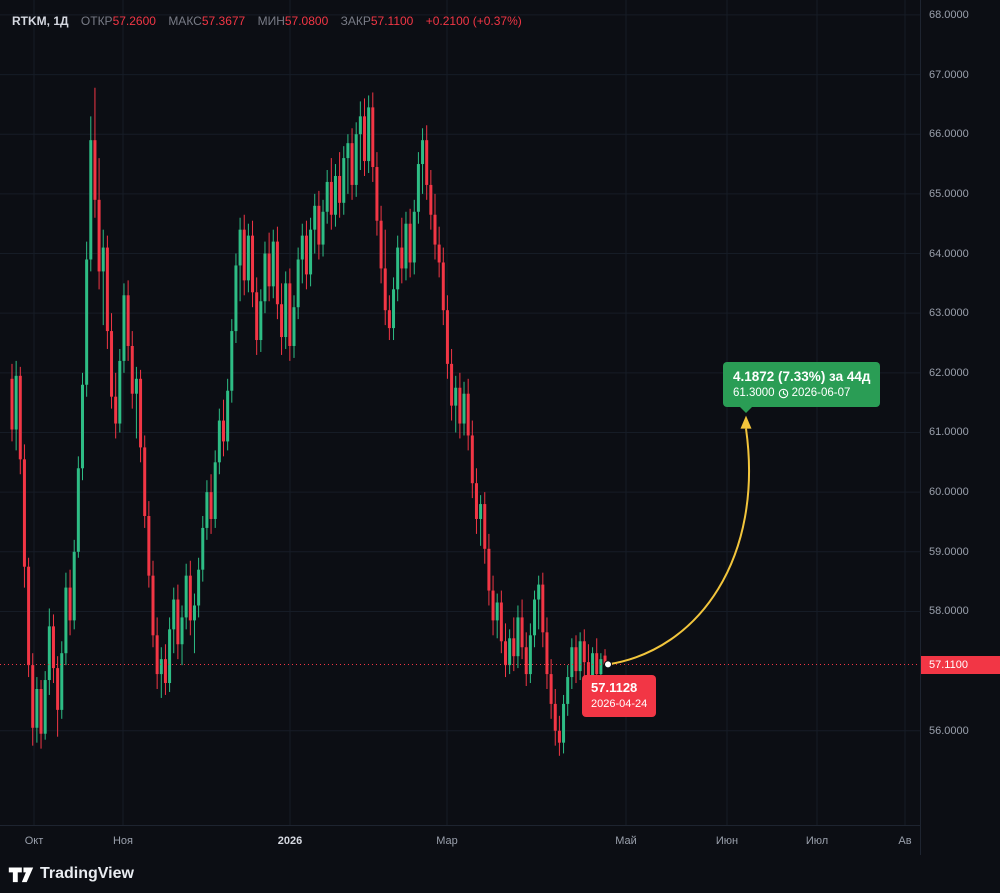 The height and width of the screenshot is (893, 1000). I want to click on symbol-title: RTKM, 1Д, so click(40, 21).